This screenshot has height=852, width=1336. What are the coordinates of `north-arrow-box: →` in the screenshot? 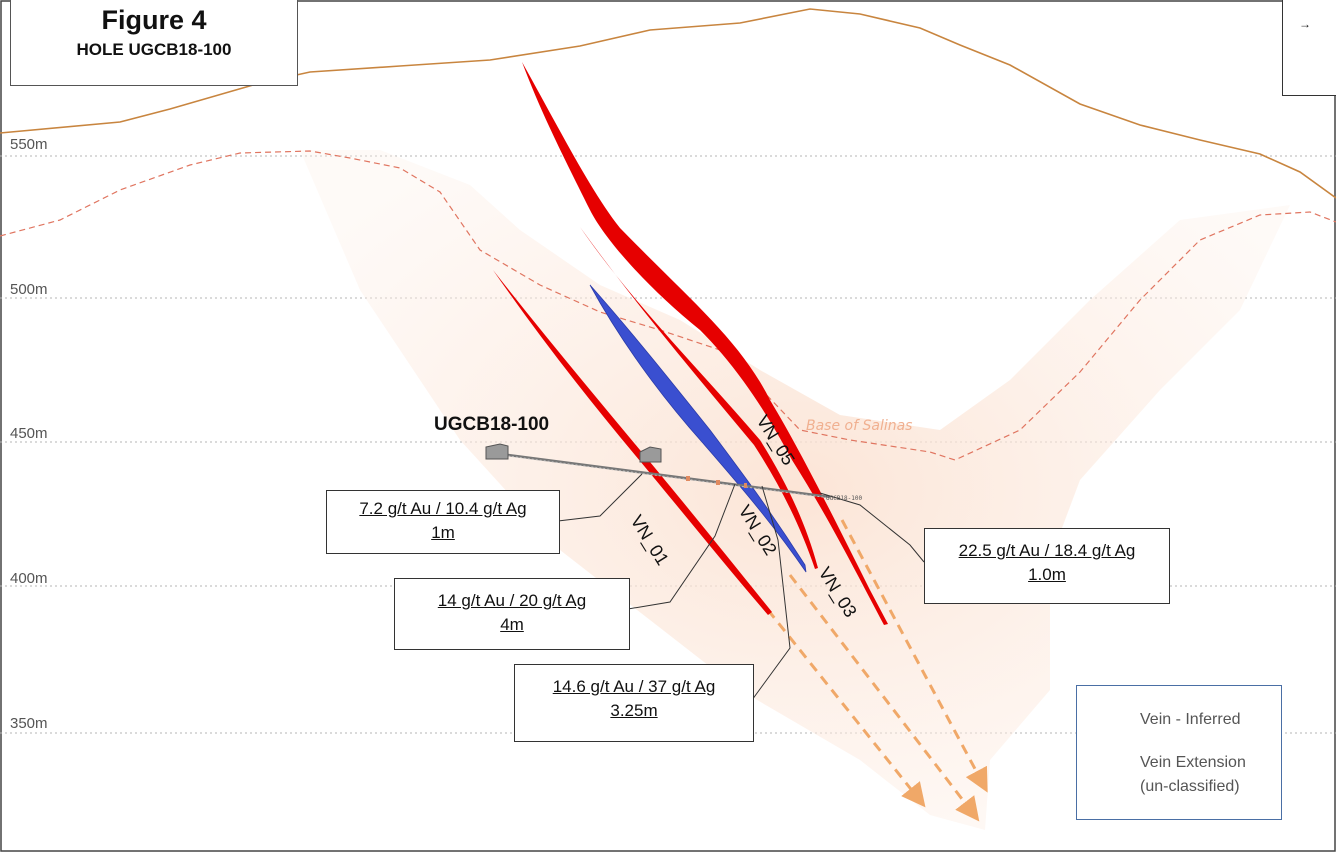 It's located at (1309, 48).